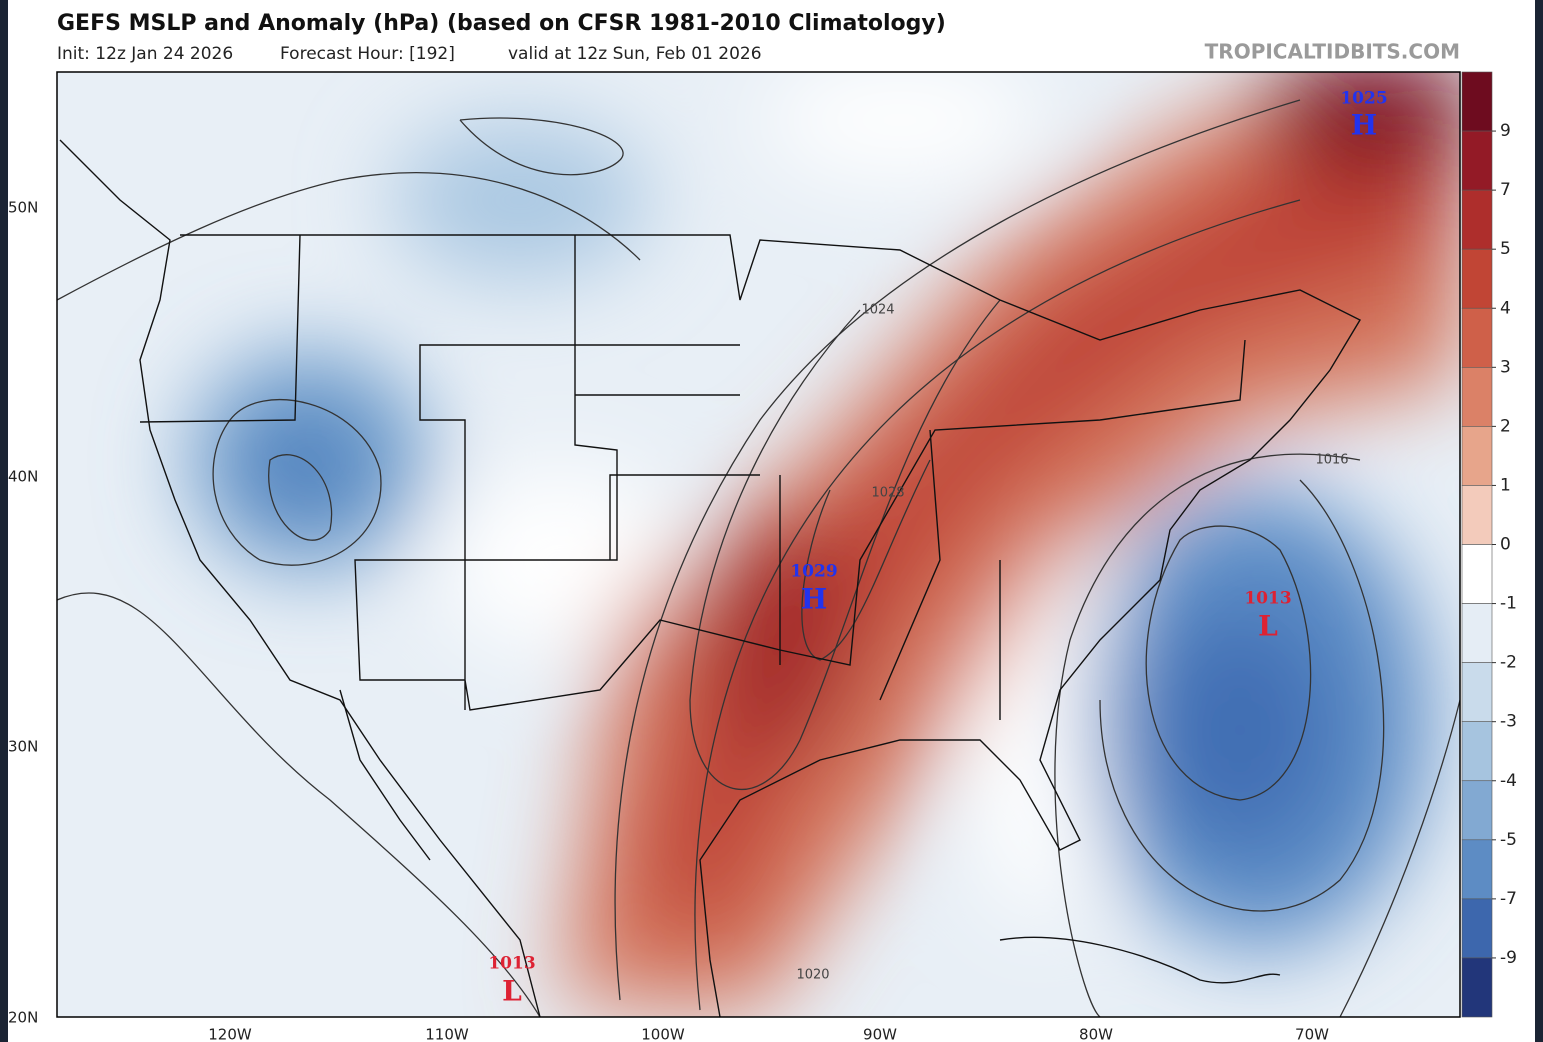 The image size is (1543, 1042). I want to click on lon-label: 80W, so click(1096, 1034).